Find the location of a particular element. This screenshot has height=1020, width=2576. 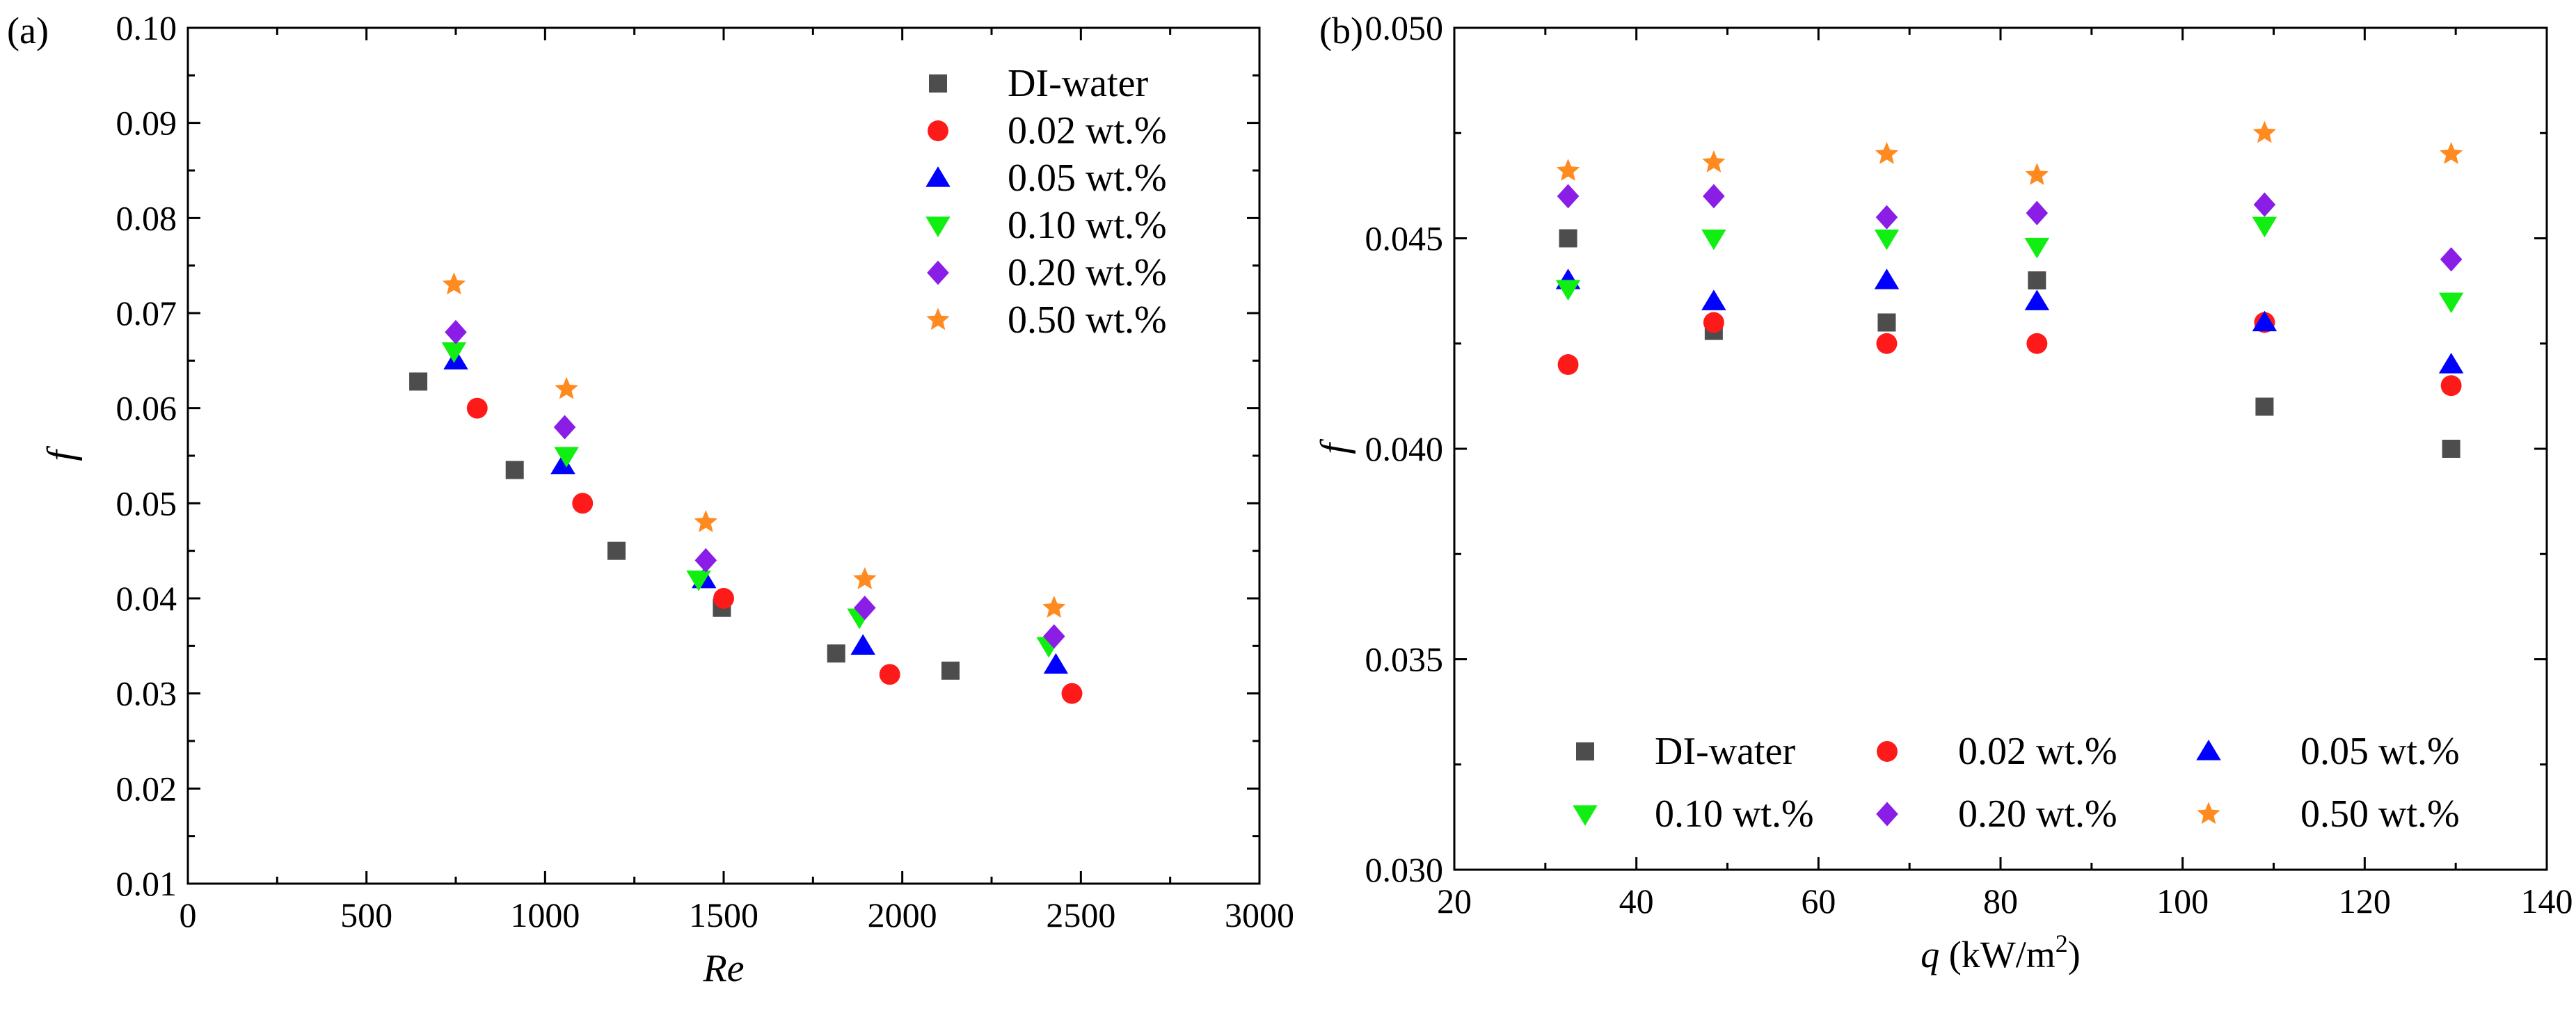

y-tick-label: 0.03 is located at coordinates (146, 693).